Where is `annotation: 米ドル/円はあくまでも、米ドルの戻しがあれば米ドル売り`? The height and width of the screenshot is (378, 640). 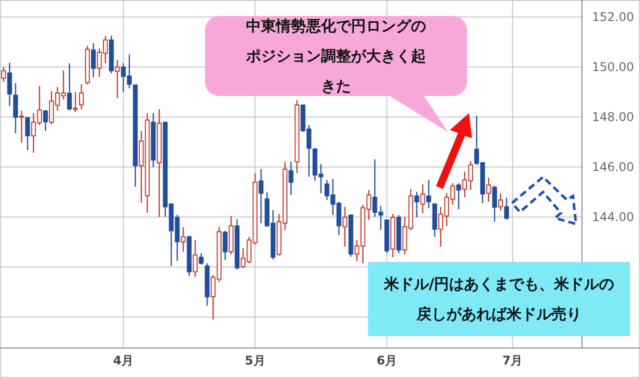 annotation: 米ドル/円はあくまでも、米ドルの戻しがあれば米ドル売り is located at coordinates (498, 299).